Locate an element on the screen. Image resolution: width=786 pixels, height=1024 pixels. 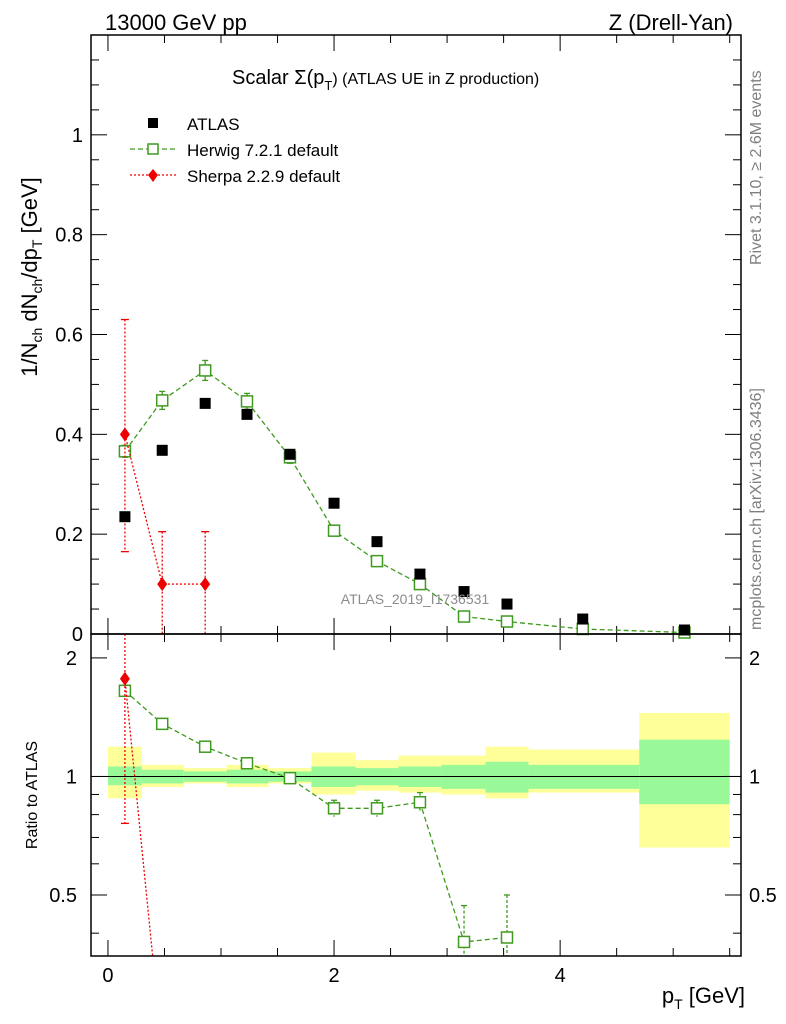
legend-entry-sherpa: Sherpa 2.2.9 default is located at coordinates (235, 176).